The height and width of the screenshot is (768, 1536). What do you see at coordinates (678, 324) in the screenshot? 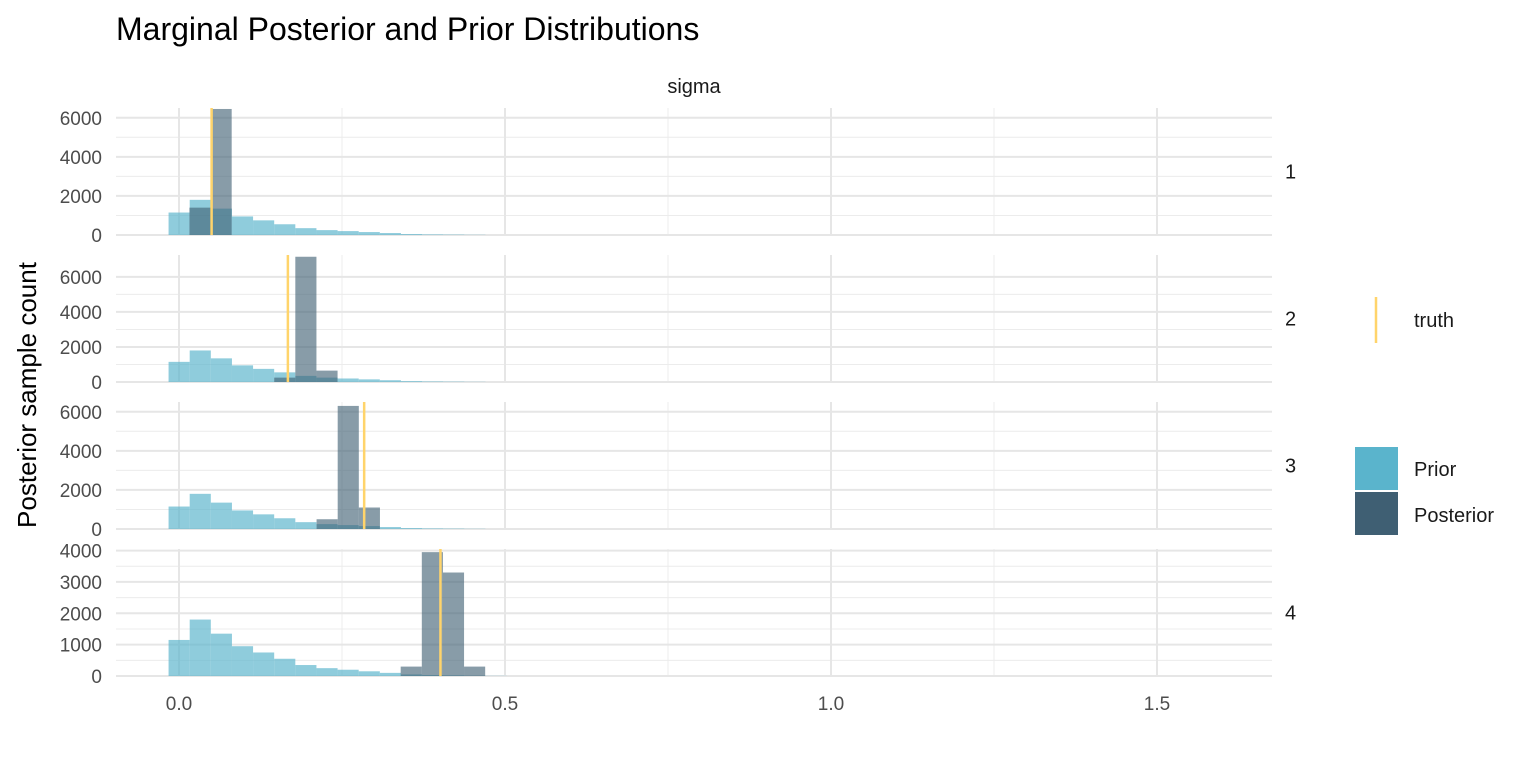
I see `facet-panel-2: 0 2000 4000 6000 2` at bounding box center [678, 324].